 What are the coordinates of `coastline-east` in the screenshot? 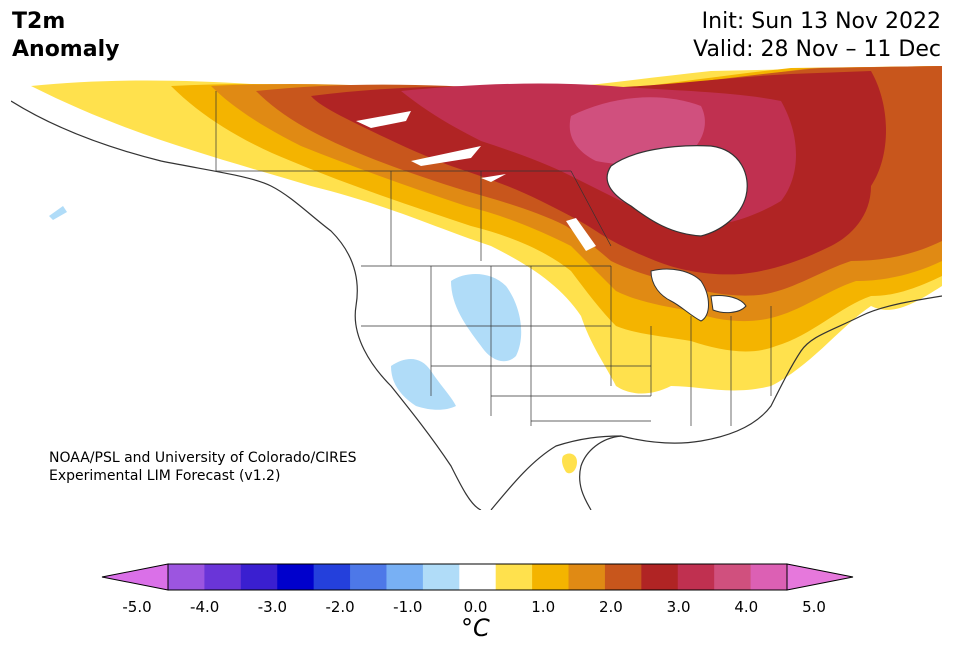 It's located at (760, 402).